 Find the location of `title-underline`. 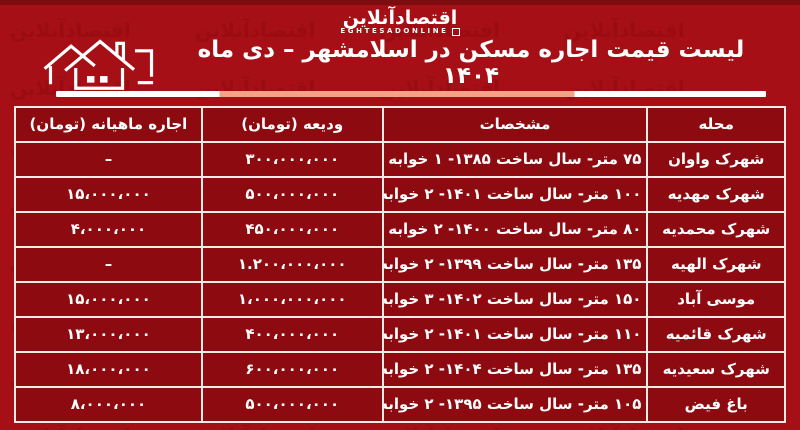

title-underline is located at coordinates (411, 93).